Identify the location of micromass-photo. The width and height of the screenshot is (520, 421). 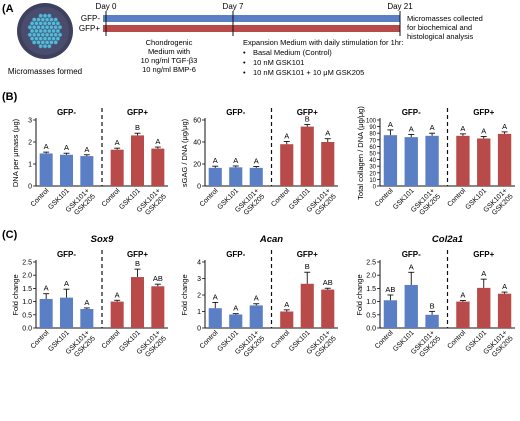
(45, 31).